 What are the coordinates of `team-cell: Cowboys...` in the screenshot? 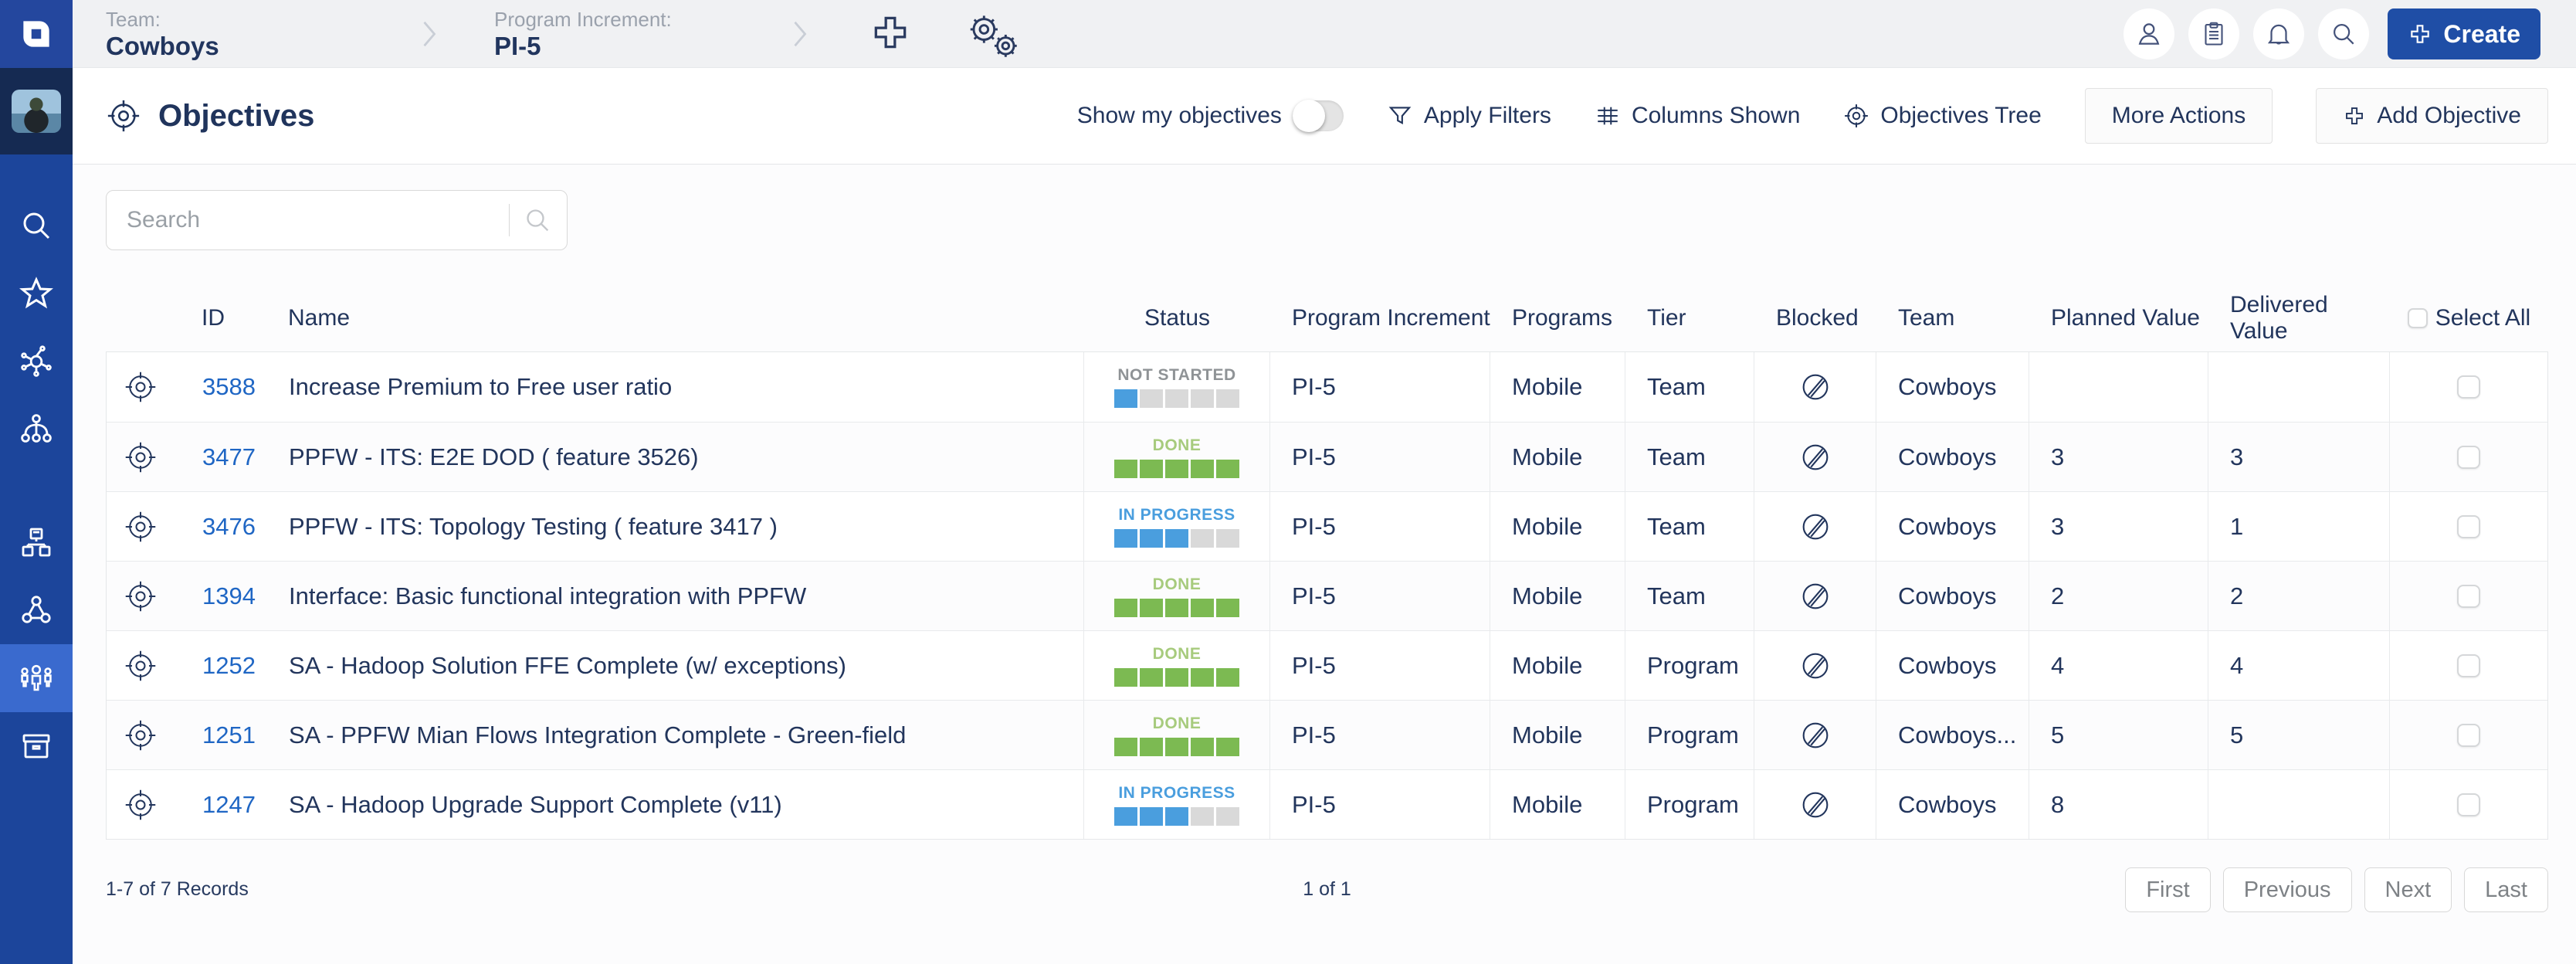 It's located at (1952, 735).